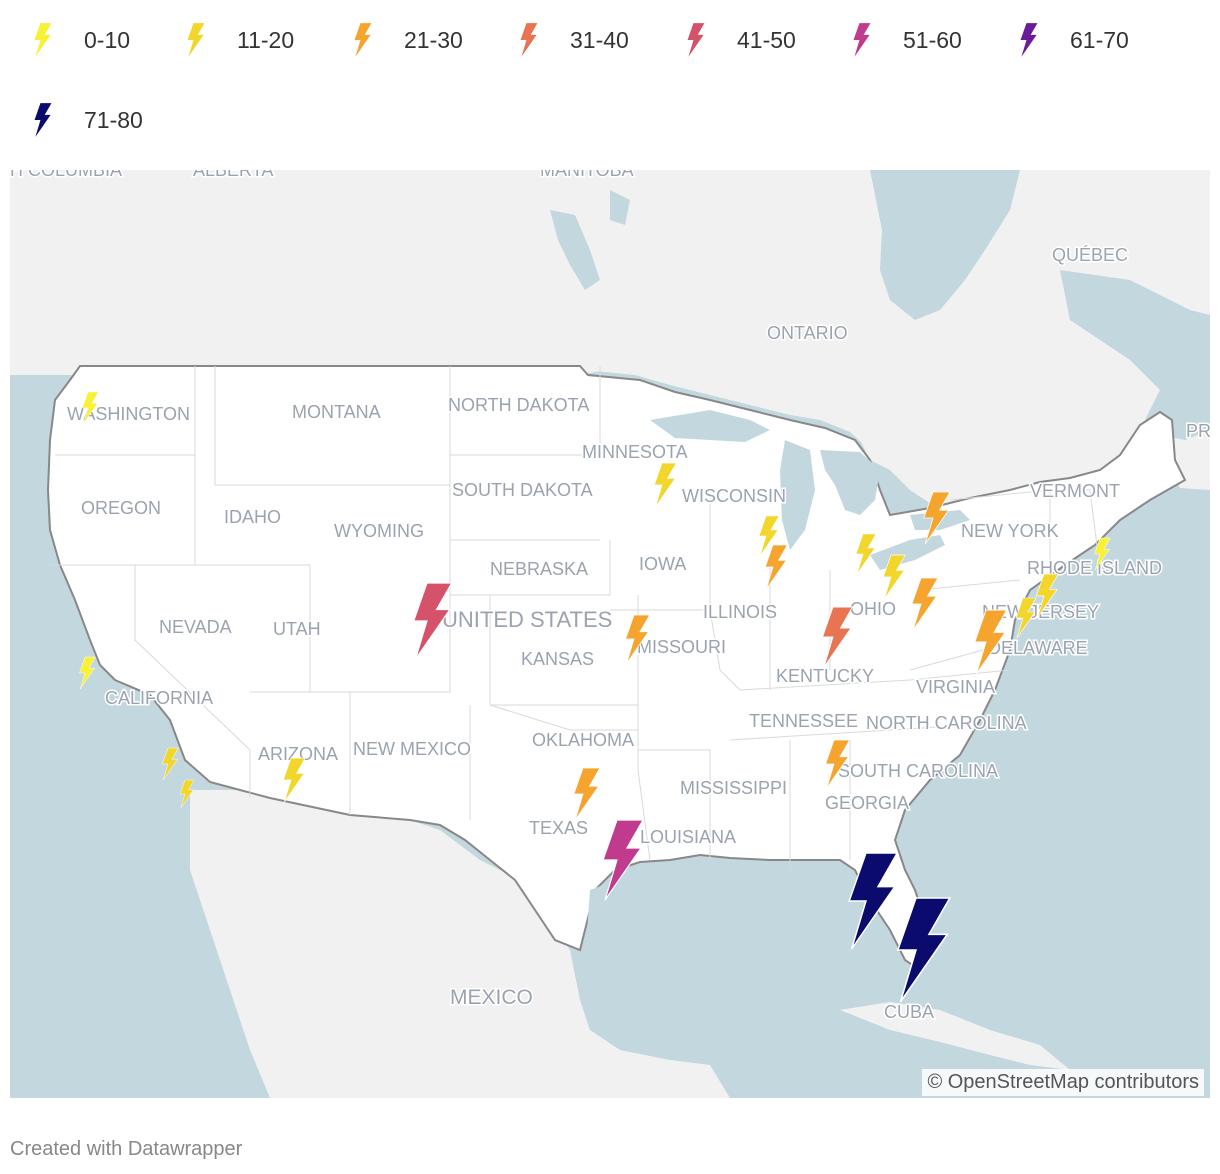 This screenshot has width=1220, height=1174. I want to click on legend-item: 51-60, so click(906, 40).